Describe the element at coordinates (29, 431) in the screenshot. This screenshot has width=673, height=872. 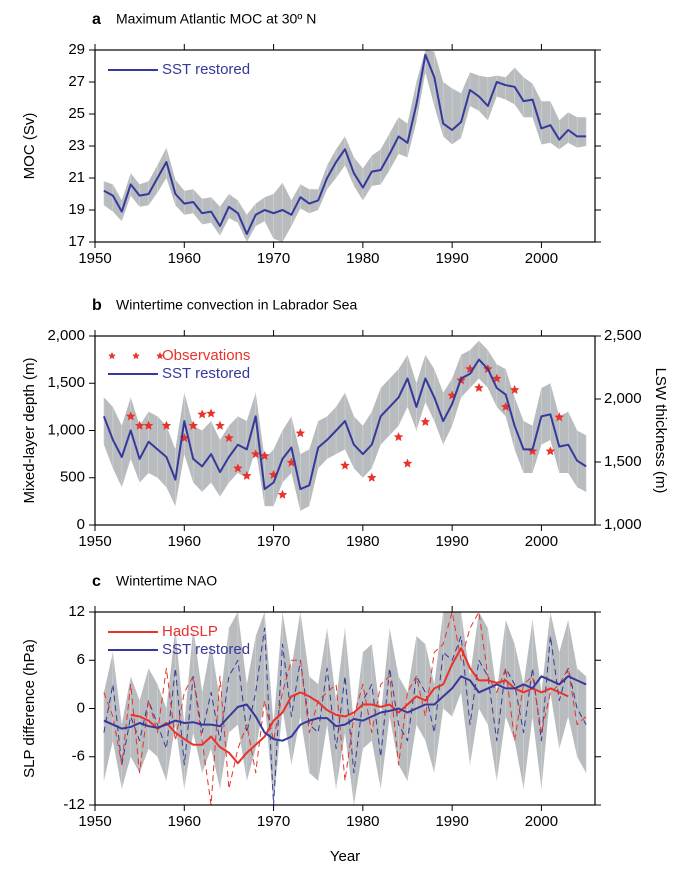
I see `y-axis-label: Mixed-layer depth (m)` at that location.